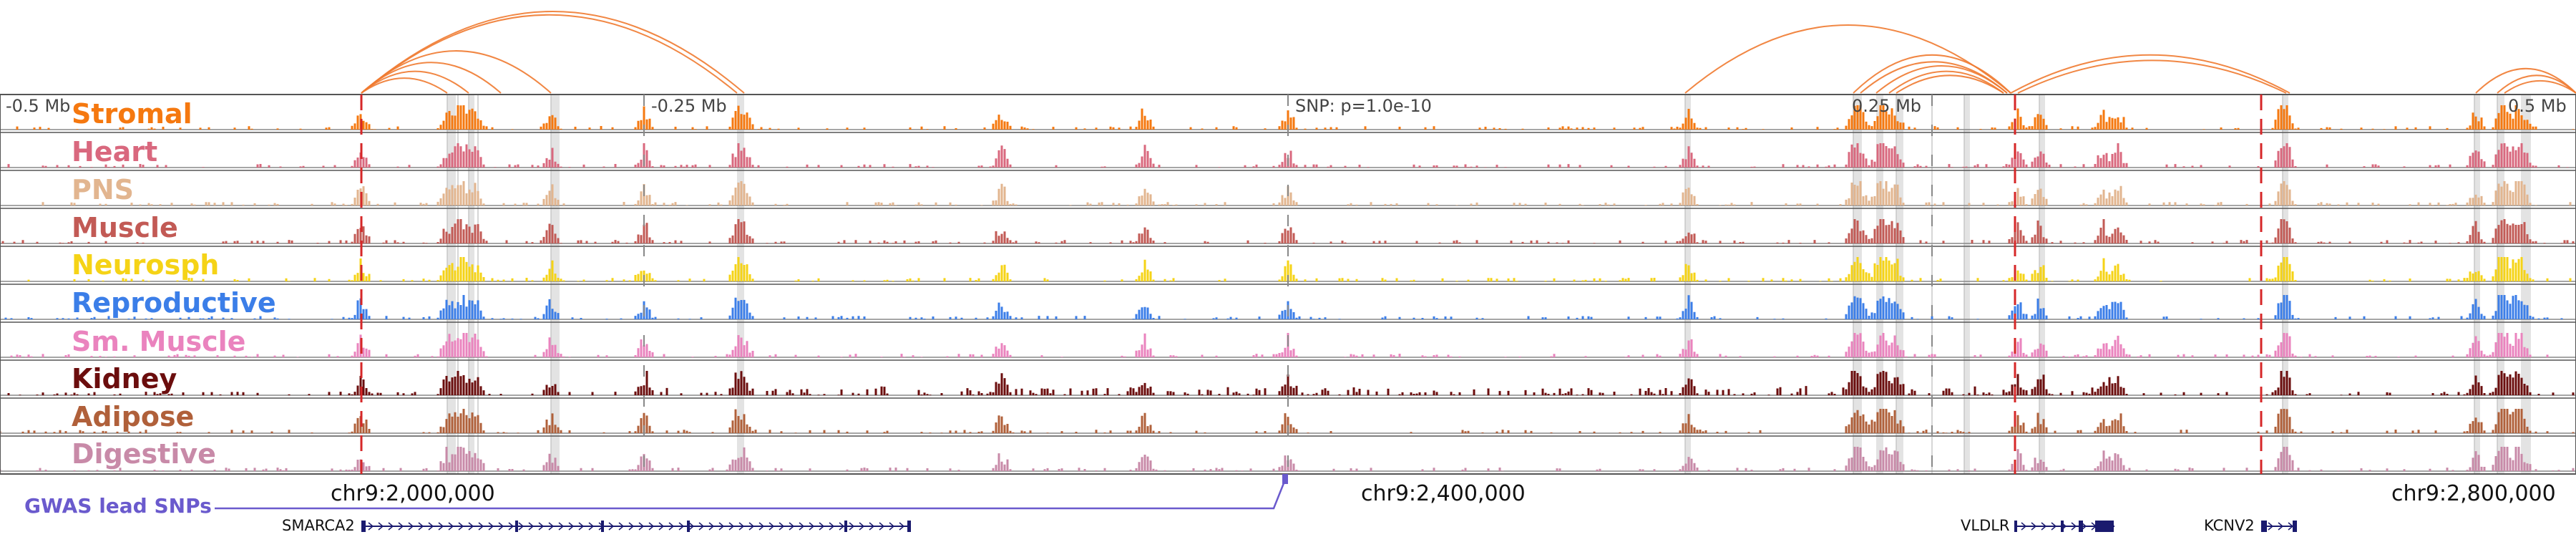  I want to click on loop-arcs, so click(1468, 52).